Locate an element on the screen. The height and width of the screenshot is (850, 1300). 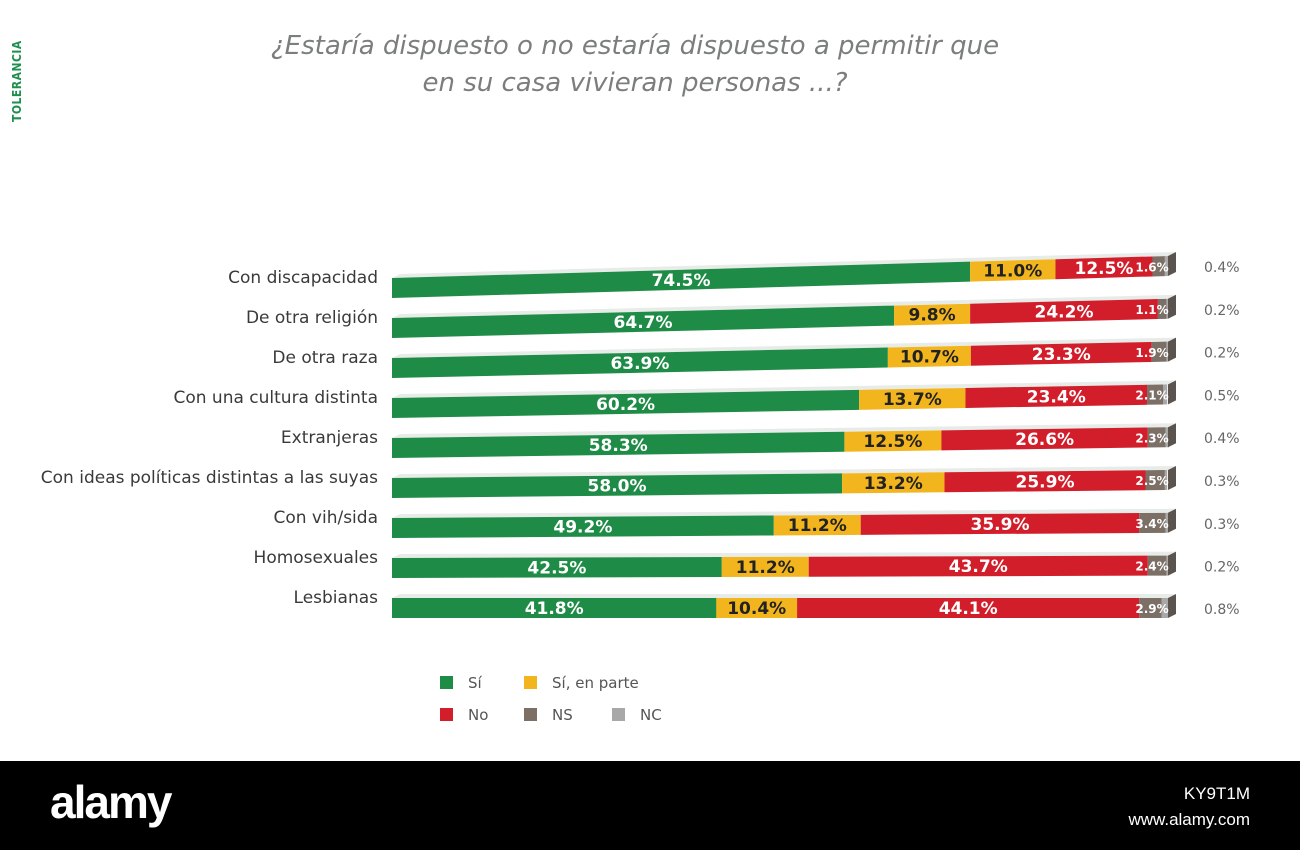
bar-segment-si-con-vih-sida is located at coordinates (583, 526).